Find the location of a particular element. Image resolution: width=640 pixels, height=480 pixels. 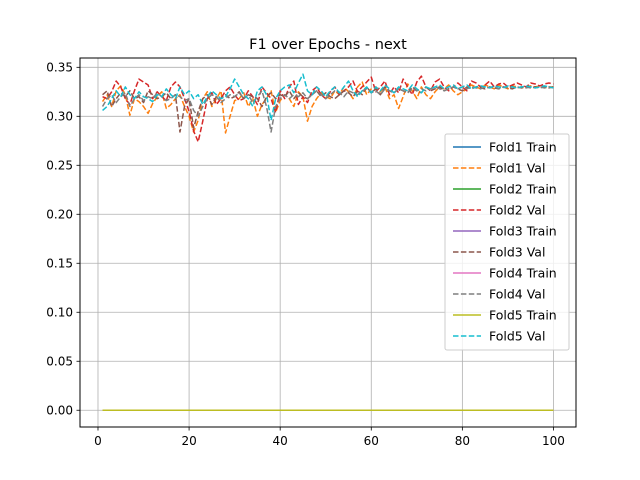

legend-label: Fold4 Val is located at coordinates (517, 294).